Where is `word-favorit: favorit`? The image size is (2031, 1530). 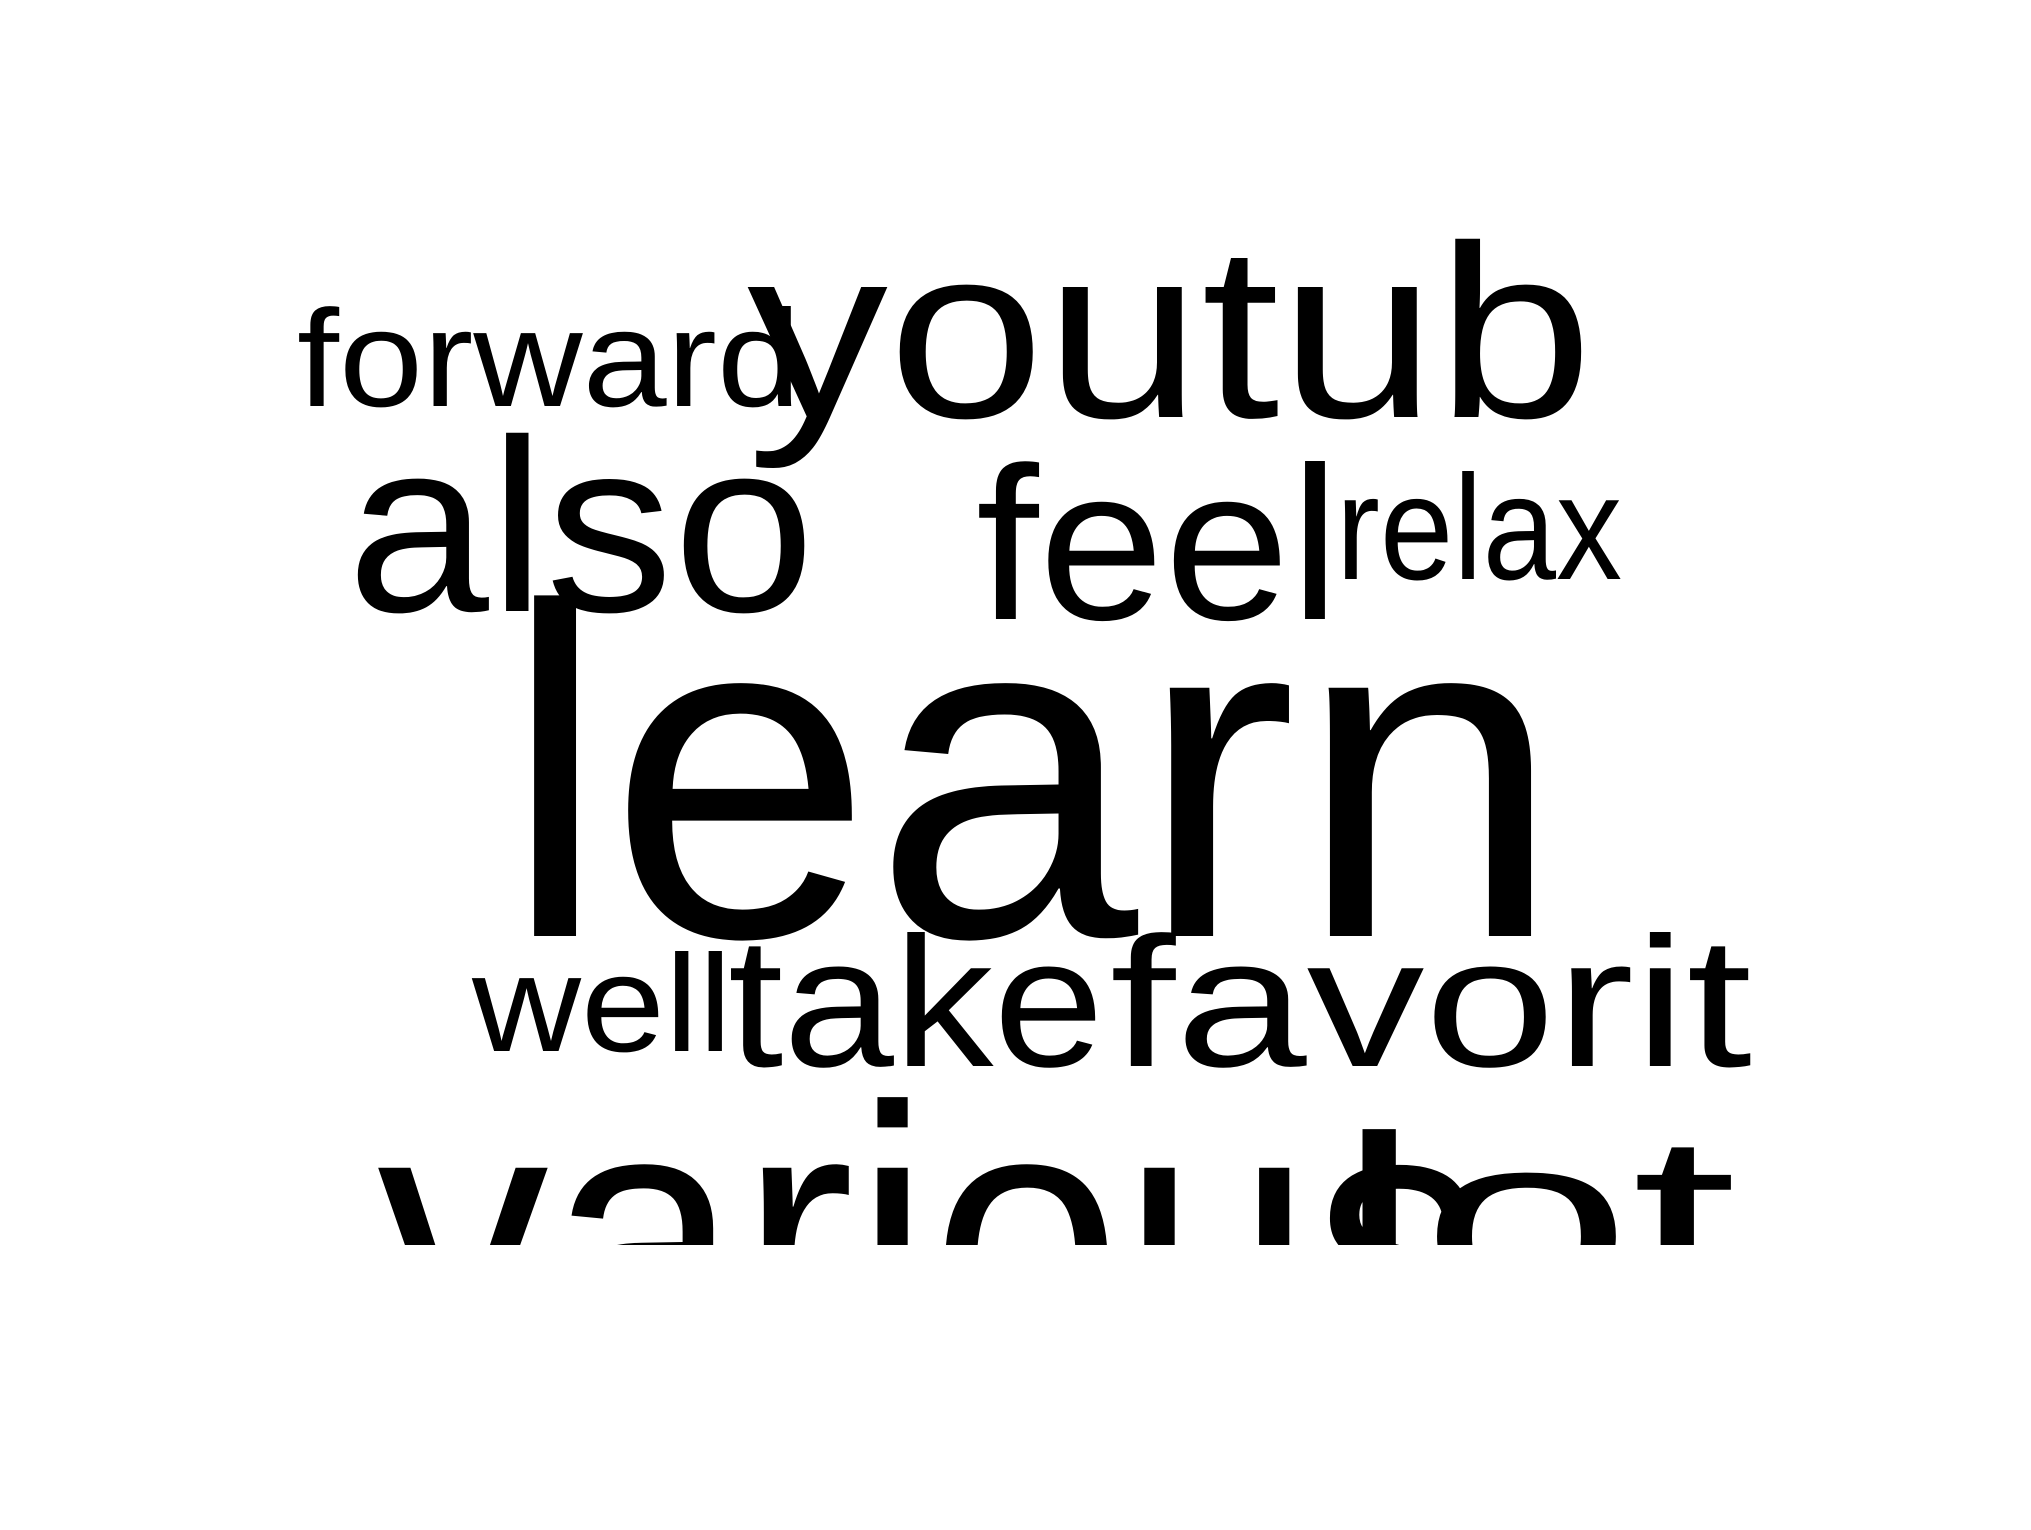 word-favorit: favorit is located at coordinates (1431, 1003).